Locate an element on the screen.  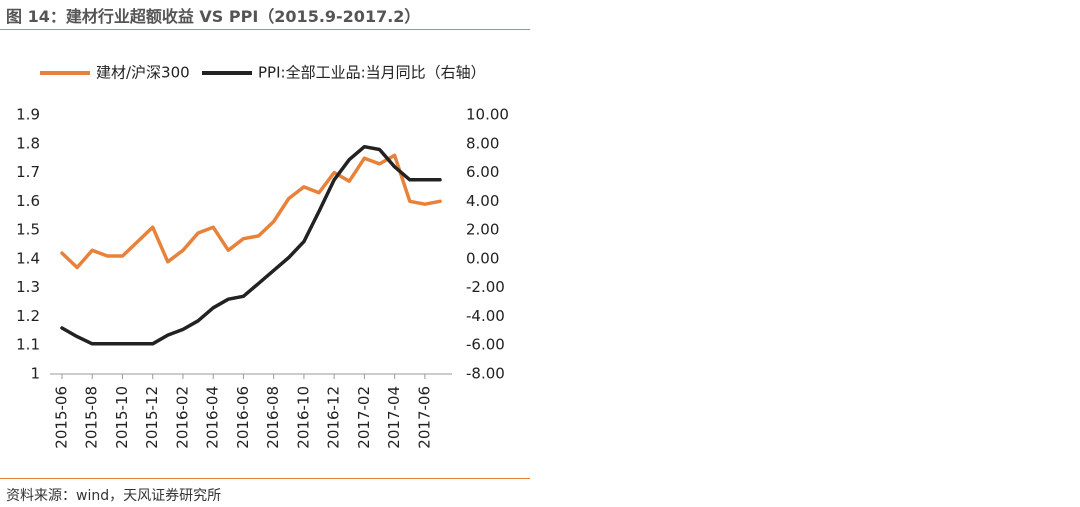
x-tick-label: 2016-02 is located at coordinates (182, 417).